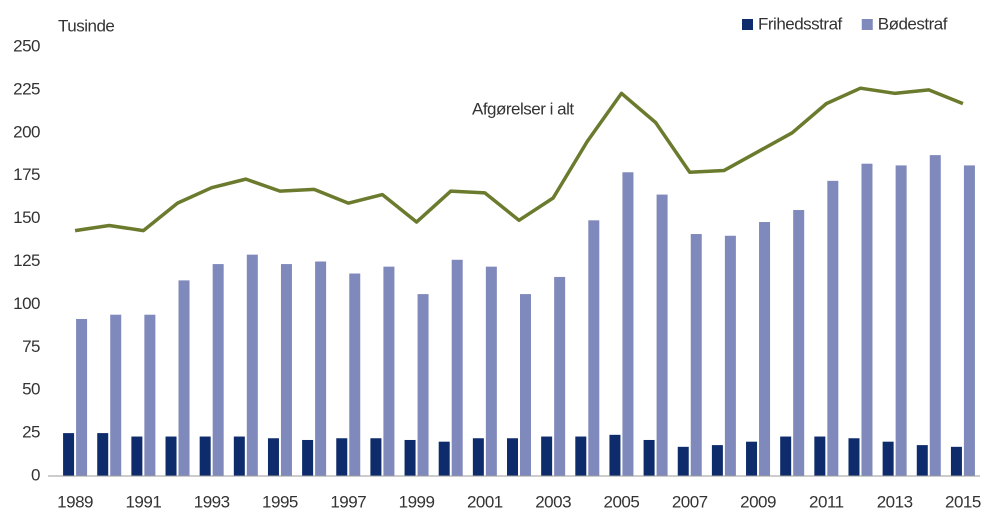 This screenshot has height=510, width=985. Describe the element at coordinates (26, 217) in the screenshot. I see `y-tick-label: 150` at that location.